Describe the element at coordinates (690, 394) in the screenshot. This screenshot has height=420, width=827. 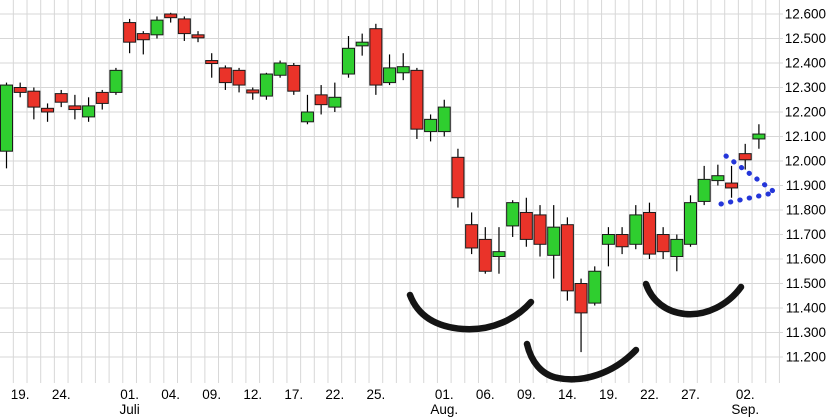
I see `x-axis-label: 27.` at that location.